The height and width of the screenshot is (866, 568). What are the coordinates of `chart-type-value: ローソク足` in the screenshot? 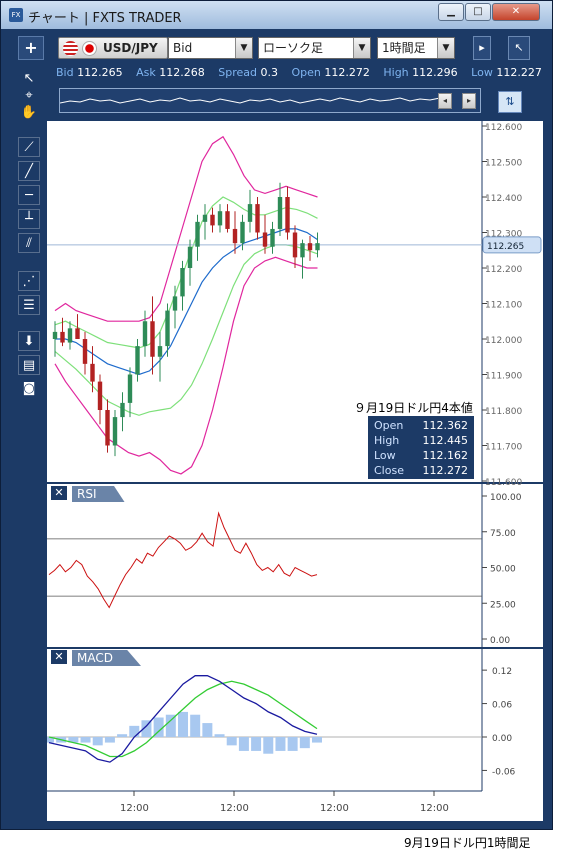 It's located at (293, 48).